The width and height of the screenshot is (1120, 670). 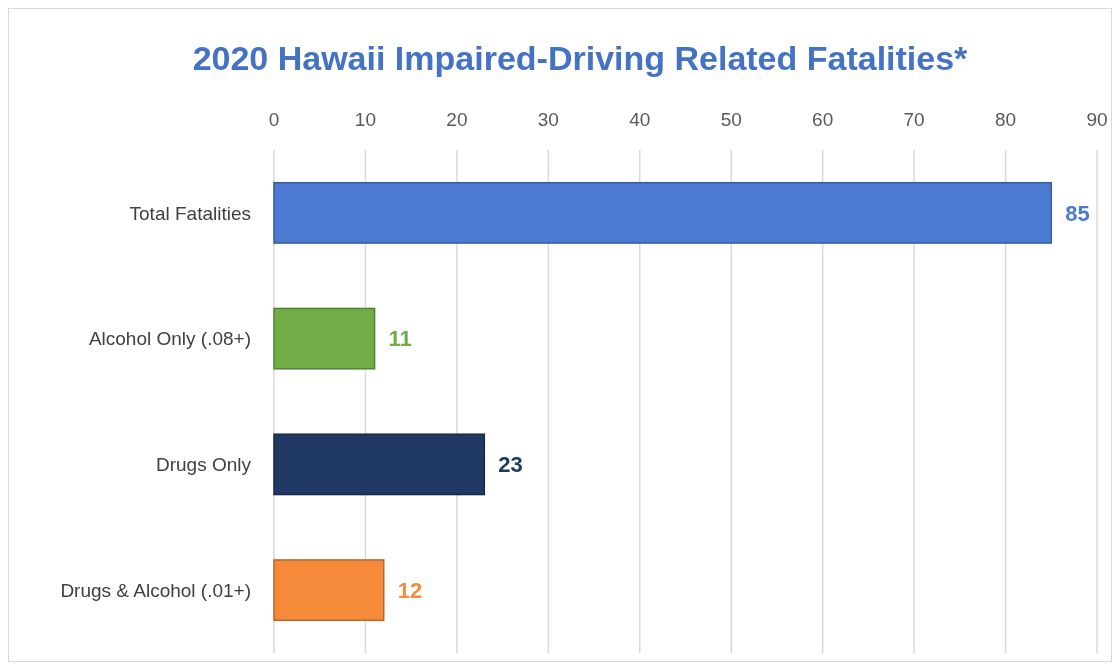 What do you see at coordinates (155, 590) in the screenshot?
I see `y-tick-label: Drugs & Alcohol (.01+)` at bounding box center [155, 590].